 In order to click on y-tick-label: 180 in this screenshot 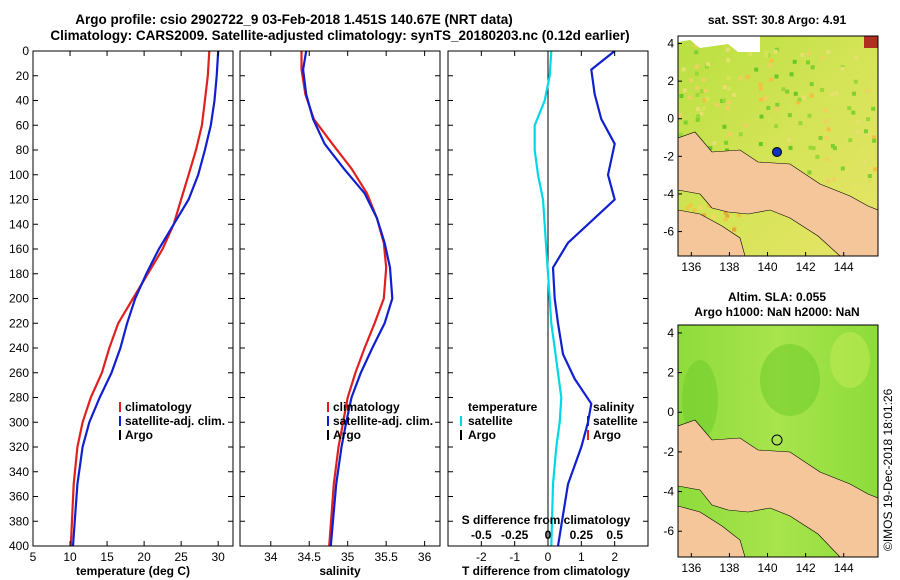, I will do `click(19, 274)`.